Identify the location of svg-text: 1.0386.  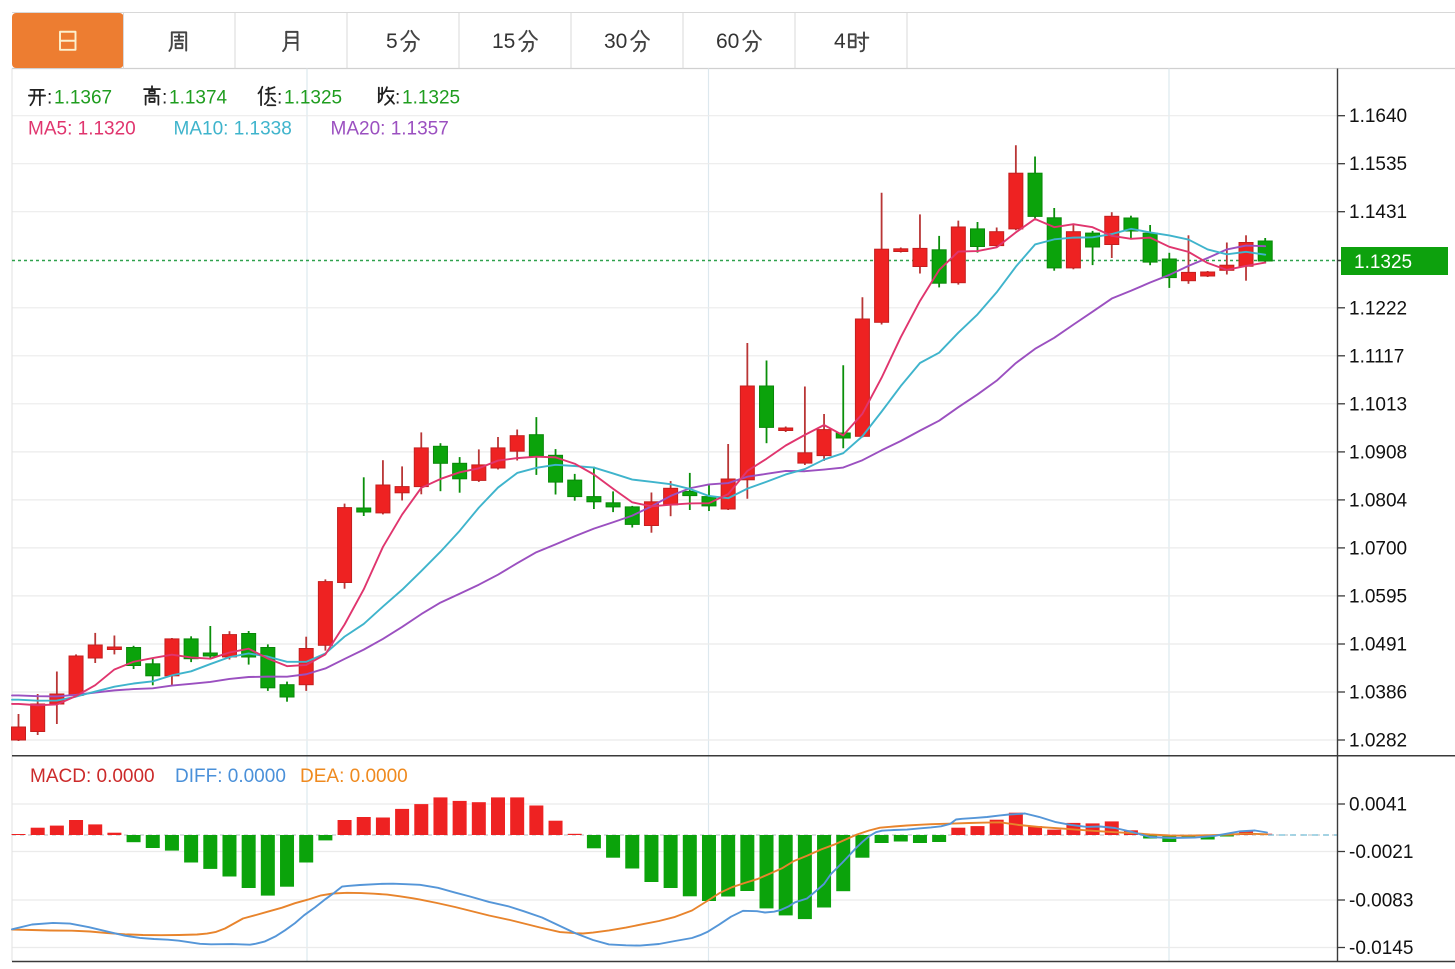
(1378, 693).